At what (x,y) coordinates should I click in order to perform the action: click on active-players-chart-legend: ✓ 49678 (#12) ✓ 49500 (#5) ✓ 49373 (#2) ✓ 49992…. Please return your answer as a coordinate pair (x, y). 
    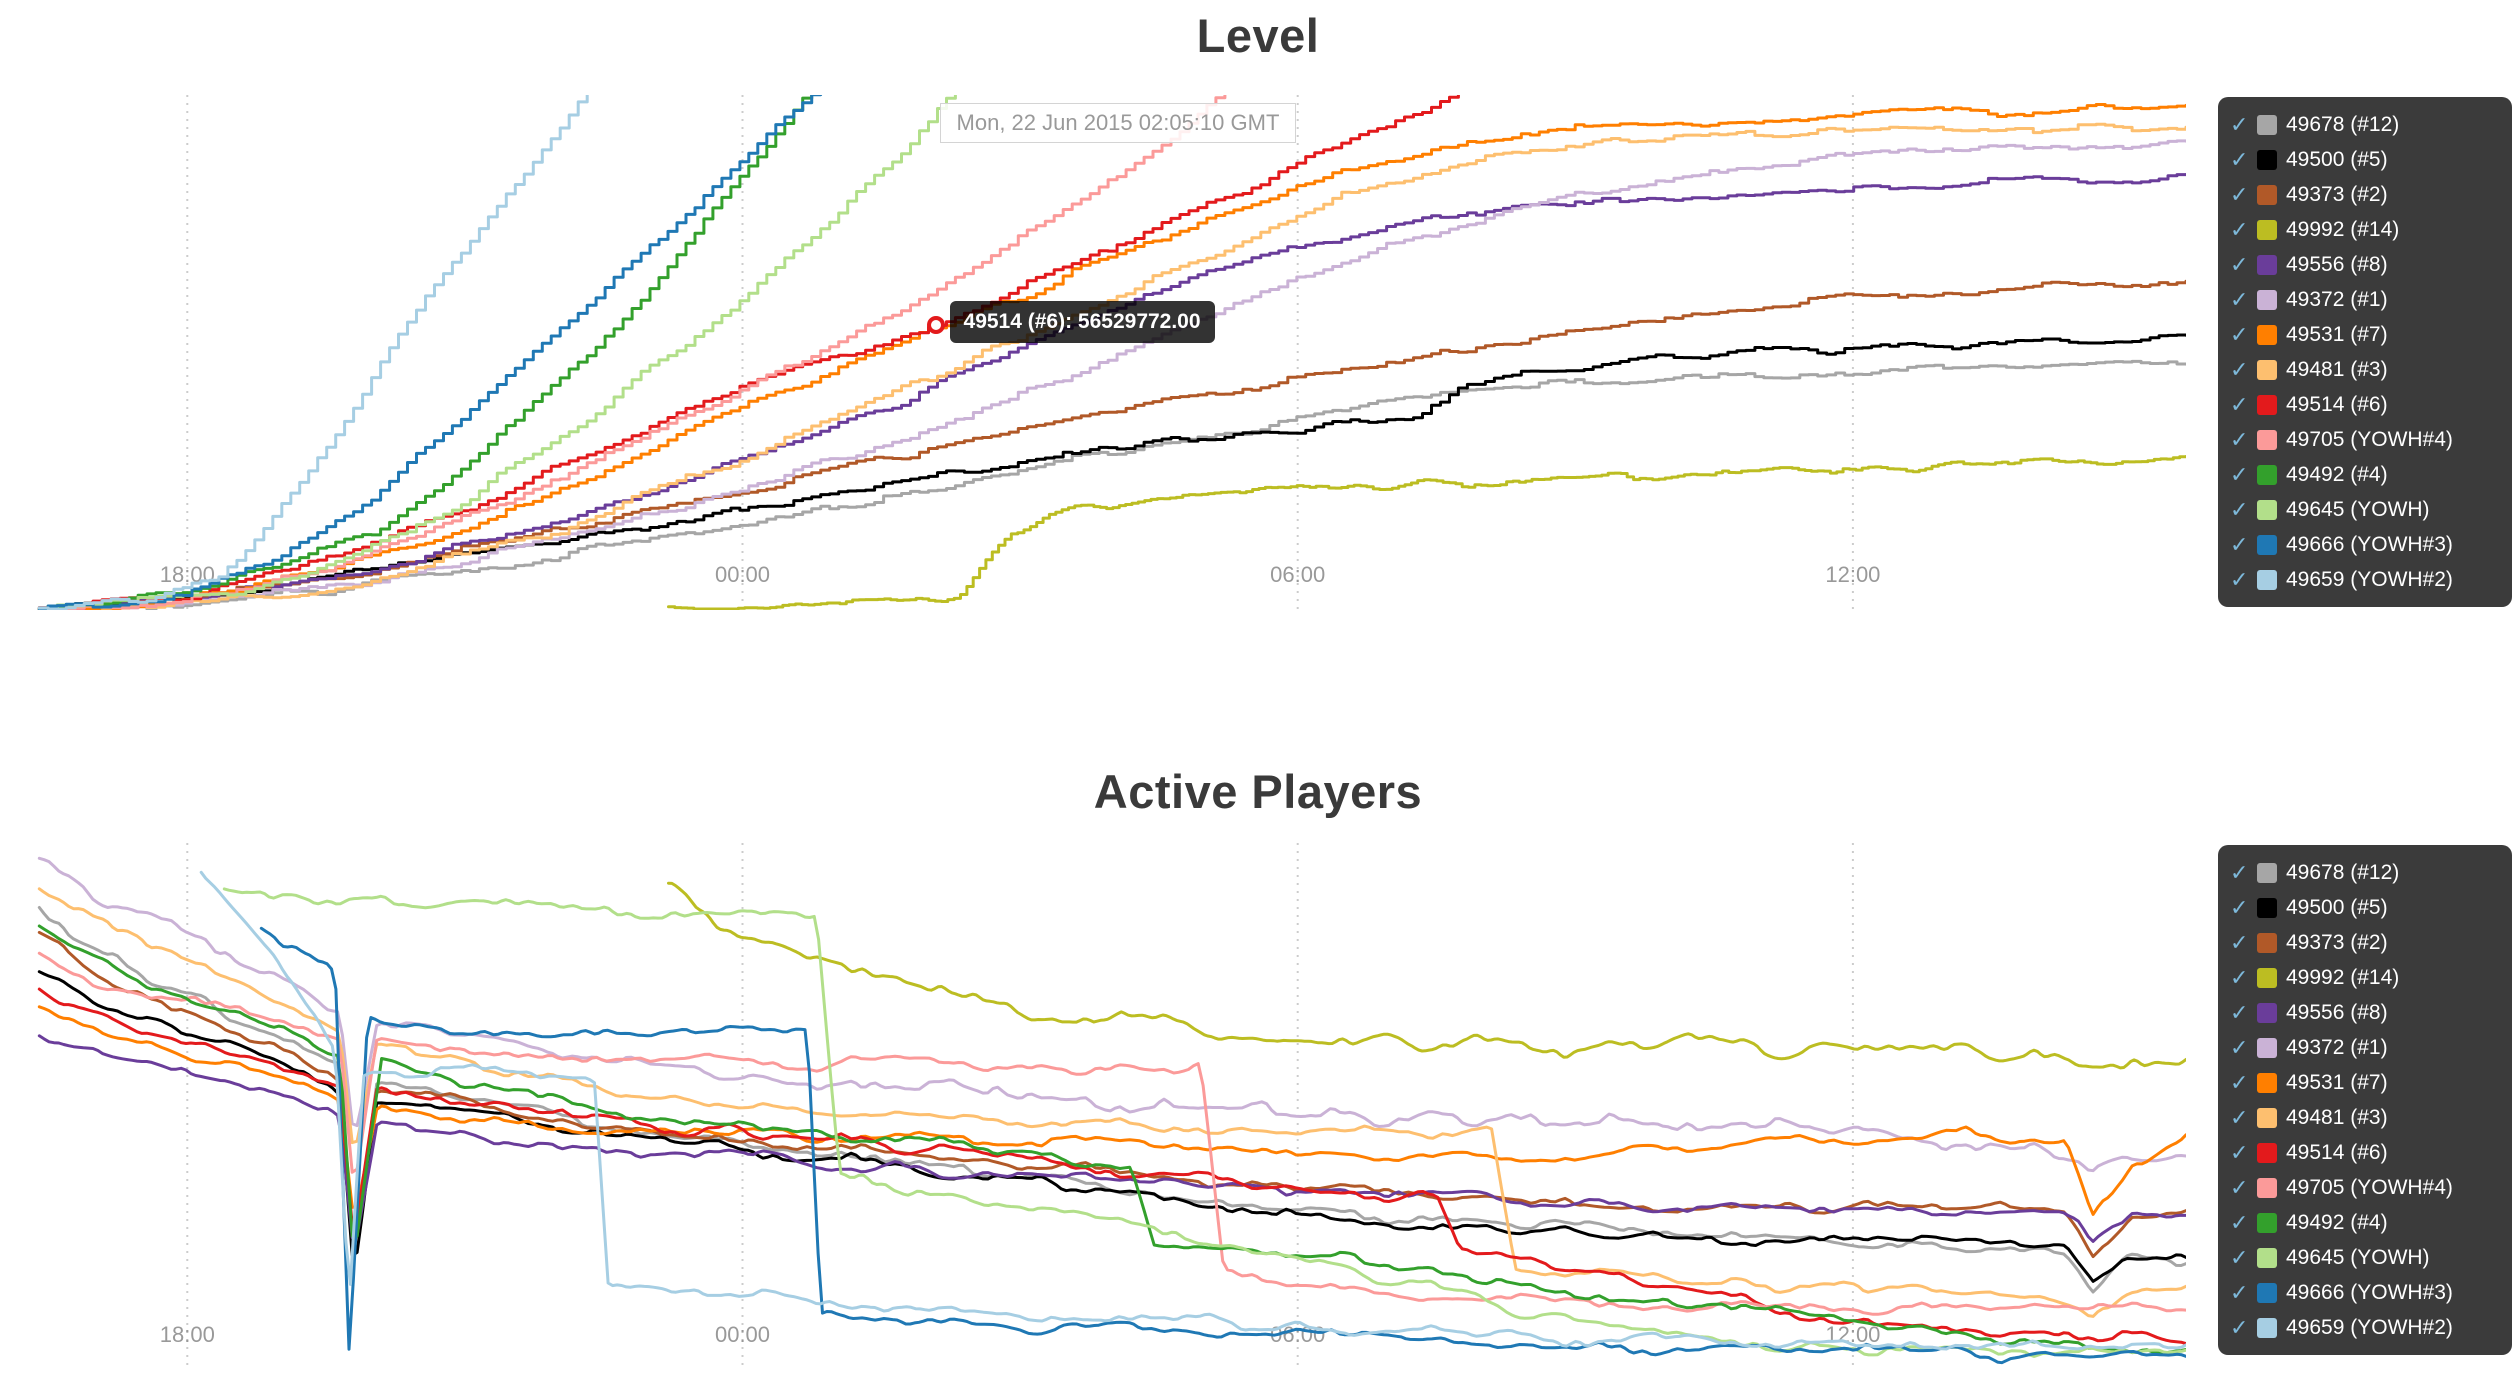
    Looking at the image, I should click on (2365, 1100).